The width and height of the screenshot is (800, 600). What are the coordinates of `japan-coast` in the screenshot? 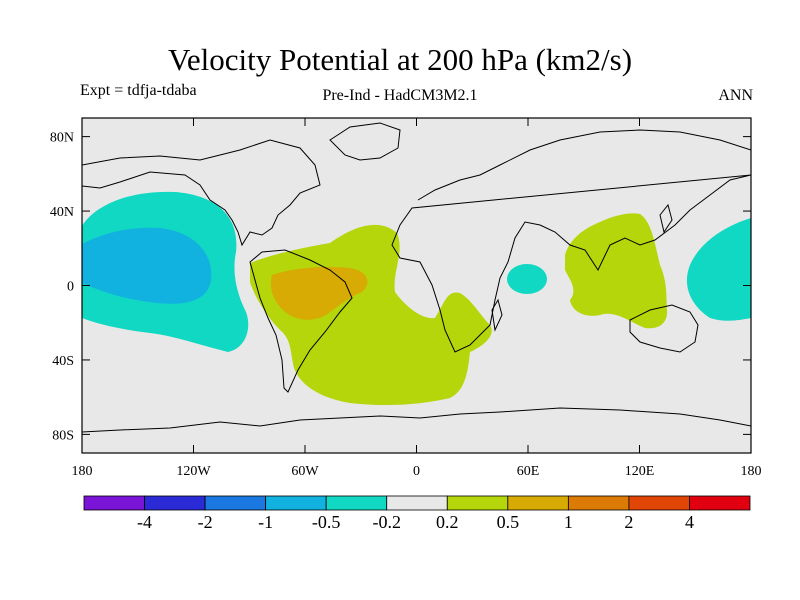 It's located at (666, 218).